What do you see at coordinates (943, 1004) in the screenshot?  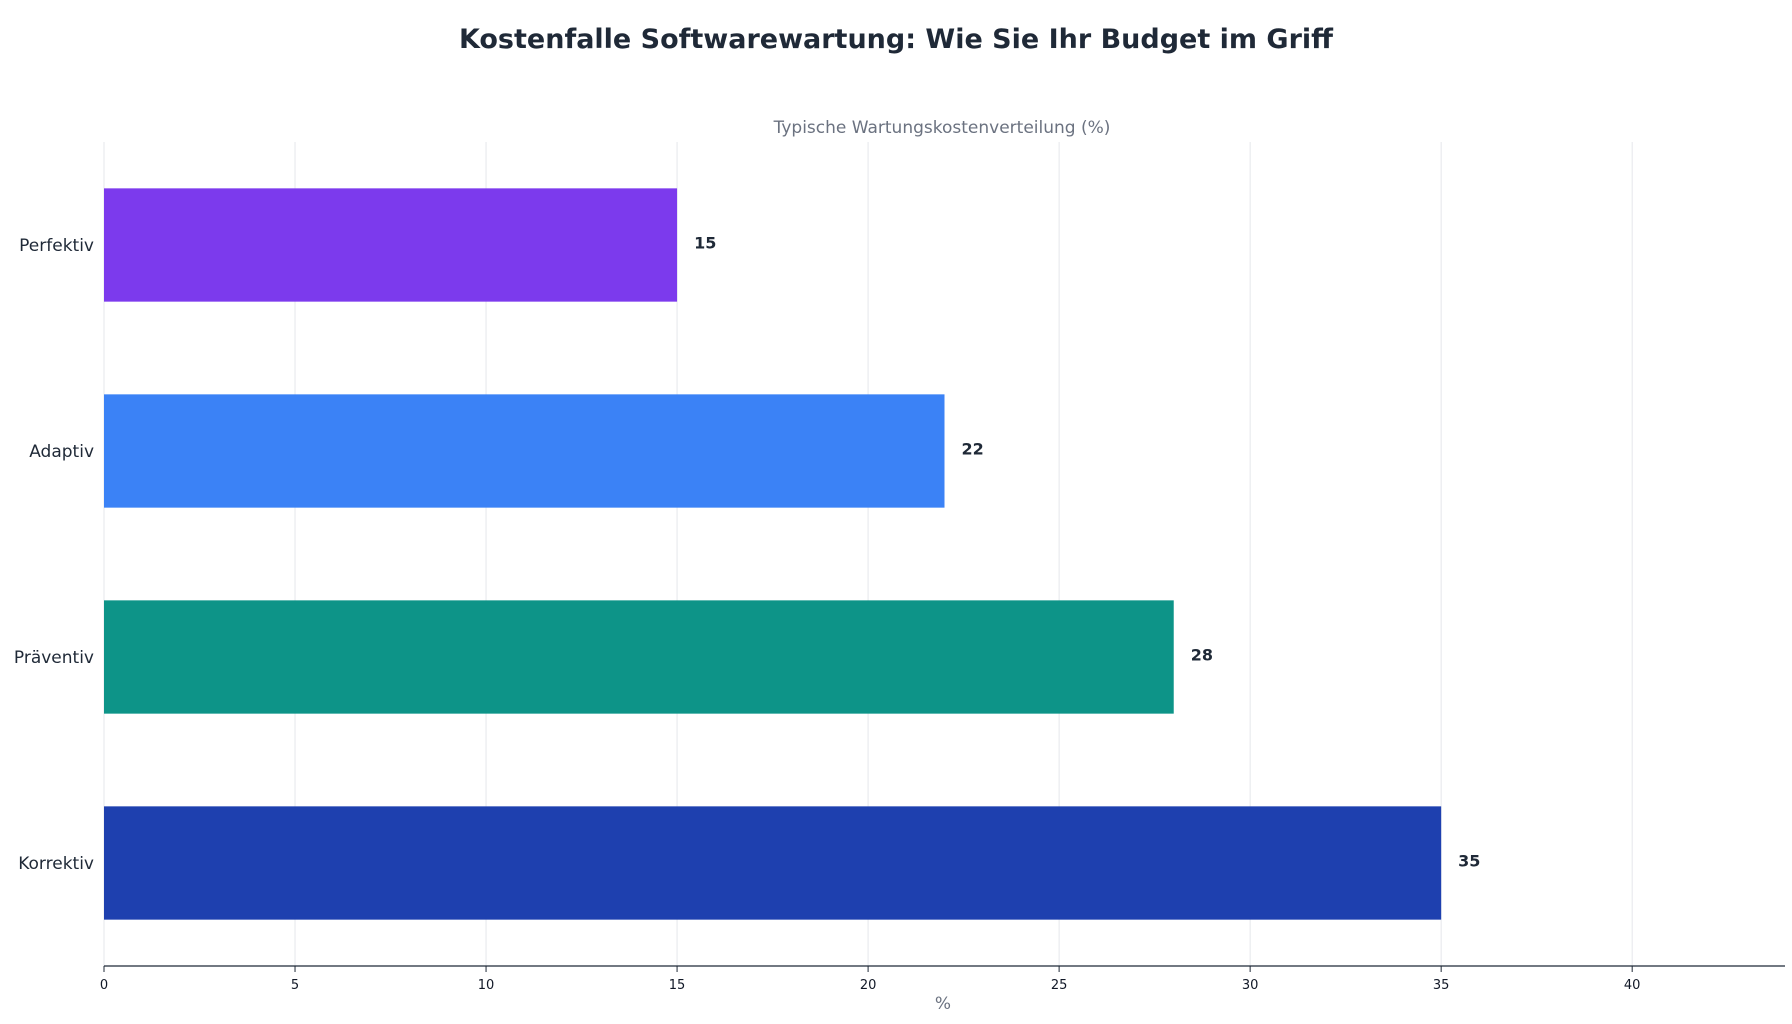 I see `x-axis-title: %` at bounding box center [943, 1004].